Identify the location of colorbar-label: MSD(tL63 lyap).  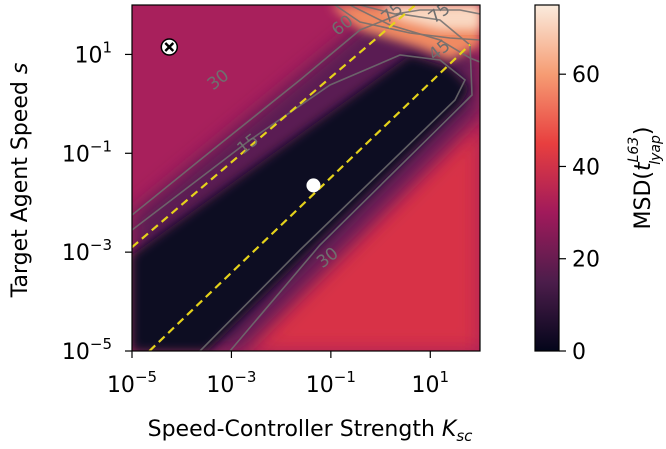
(645, 178).